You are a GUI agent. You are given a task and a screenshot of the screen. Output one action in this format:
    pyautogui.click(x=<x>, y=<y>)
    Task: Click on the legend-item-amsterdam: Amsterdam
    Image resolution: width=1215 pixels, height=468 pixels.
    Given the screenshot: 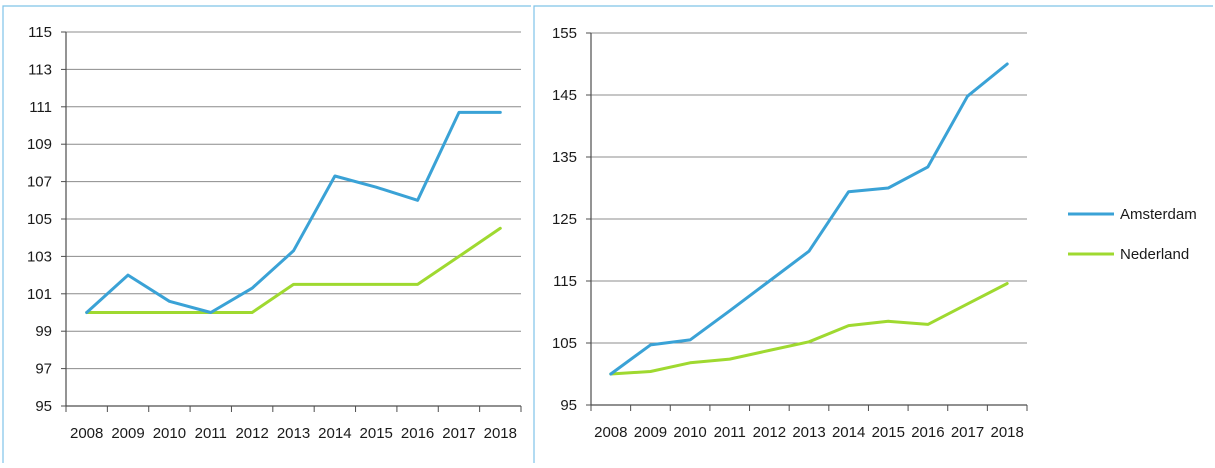 What is the action you would take?
    pyautogui.click(x=1132, y=214)
    